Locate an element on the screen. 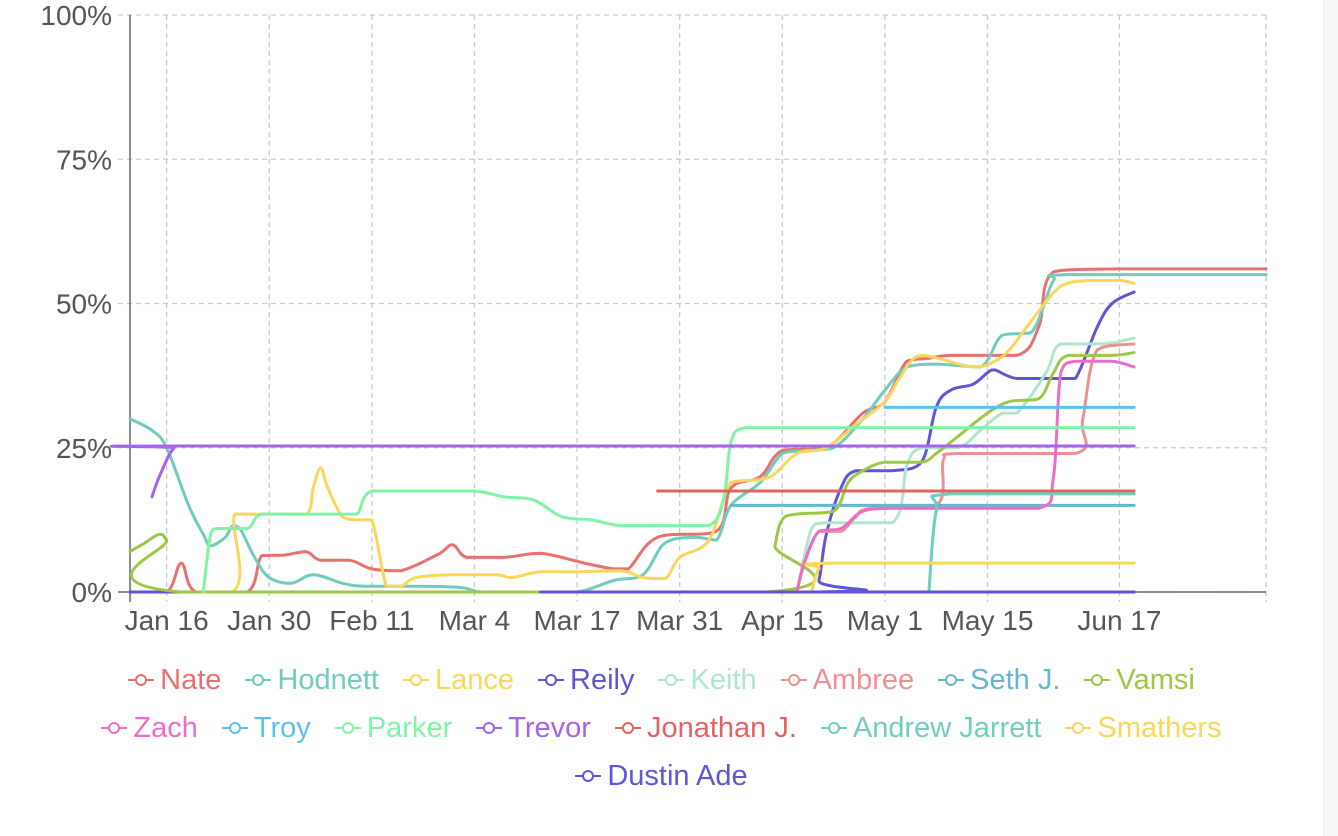 This screenshot has width=1338, height=836. legend-item-nate: Nate is located at coordinates (174, 680).